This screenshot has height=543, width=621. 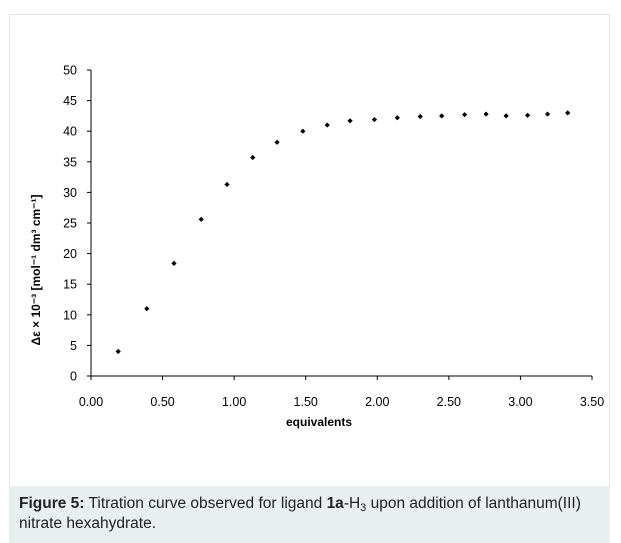 What do you see at coordinates (335, 503) in the screenshot?
I see `caption-compound: 1a` at bounding box center [335, 503].